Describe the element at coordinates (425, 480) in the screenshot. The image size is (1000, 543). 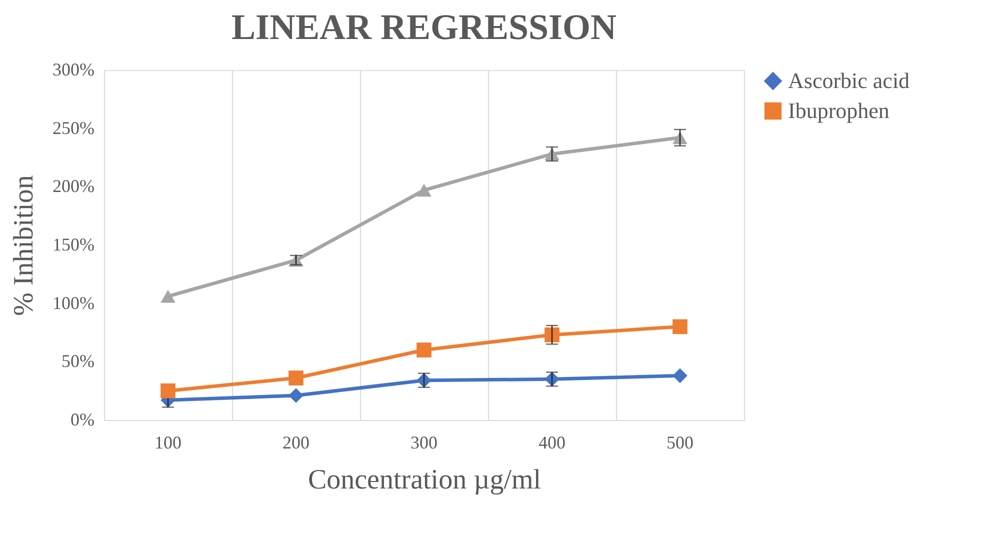
I see `x-axis-title: Concentration µg/ml` at that location.